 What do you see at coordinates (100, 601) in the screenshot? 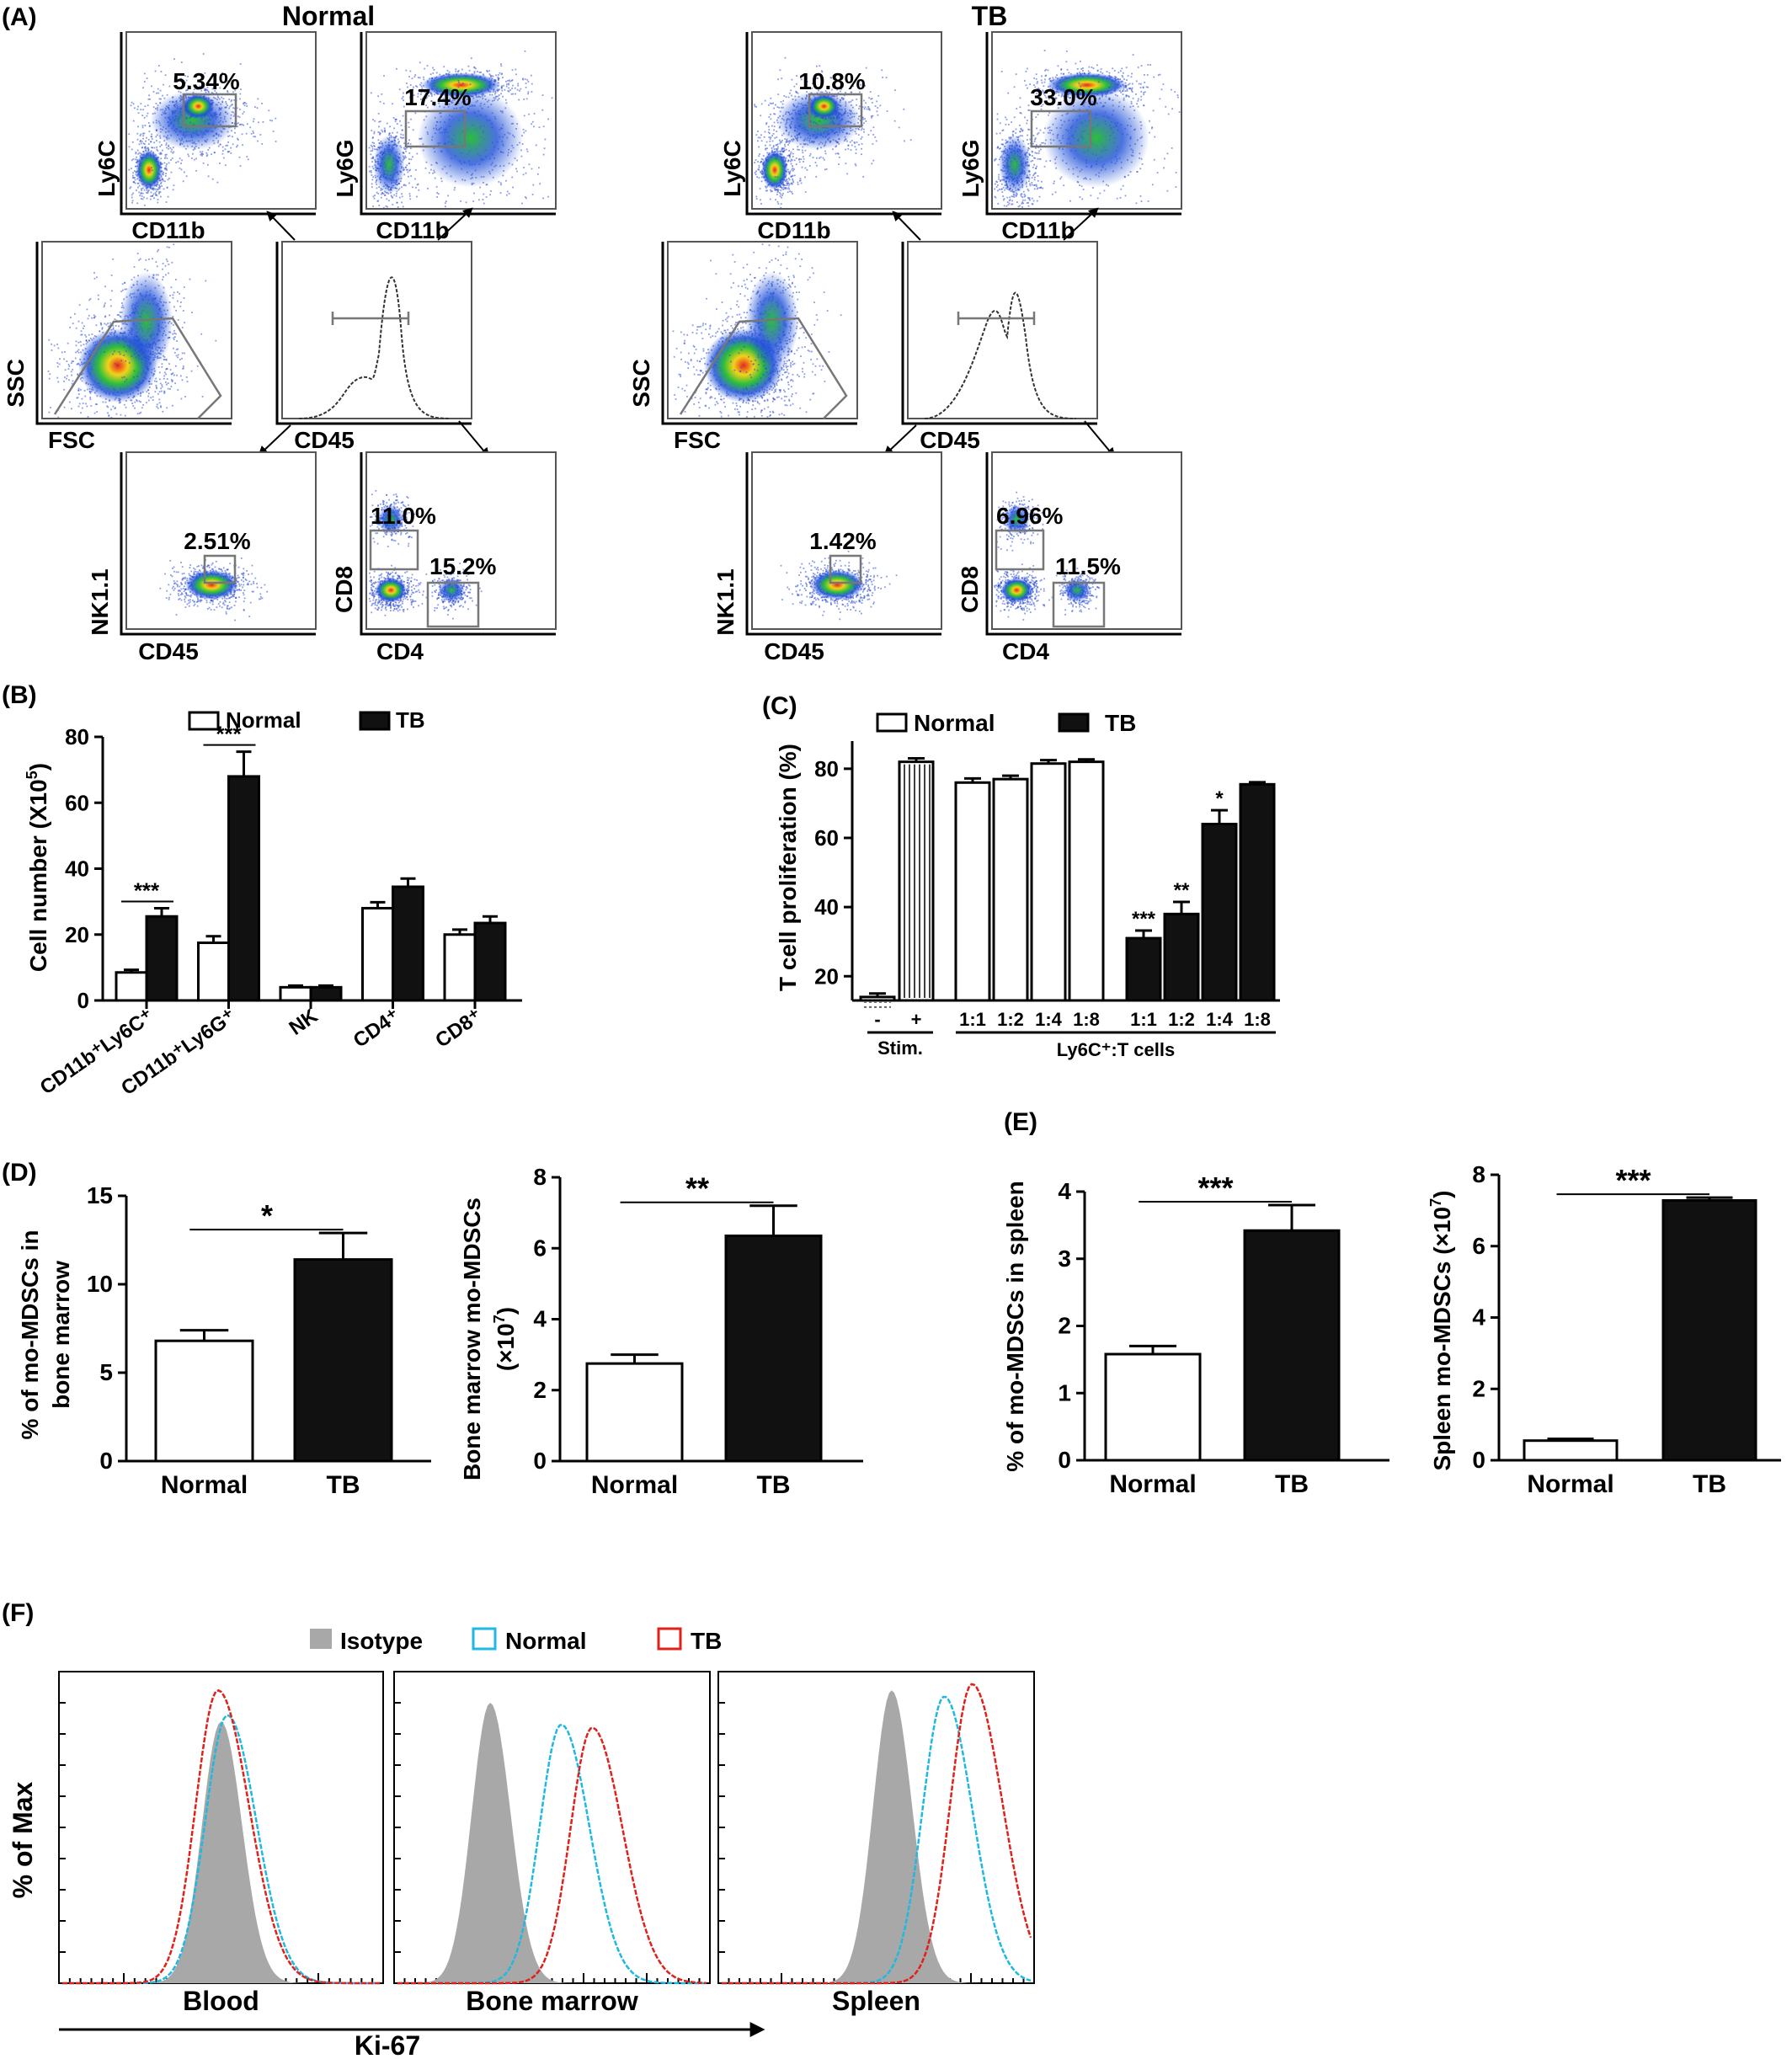
I see `y-axis-label-nk11: NK1.1` at bounding box center [100, 601].